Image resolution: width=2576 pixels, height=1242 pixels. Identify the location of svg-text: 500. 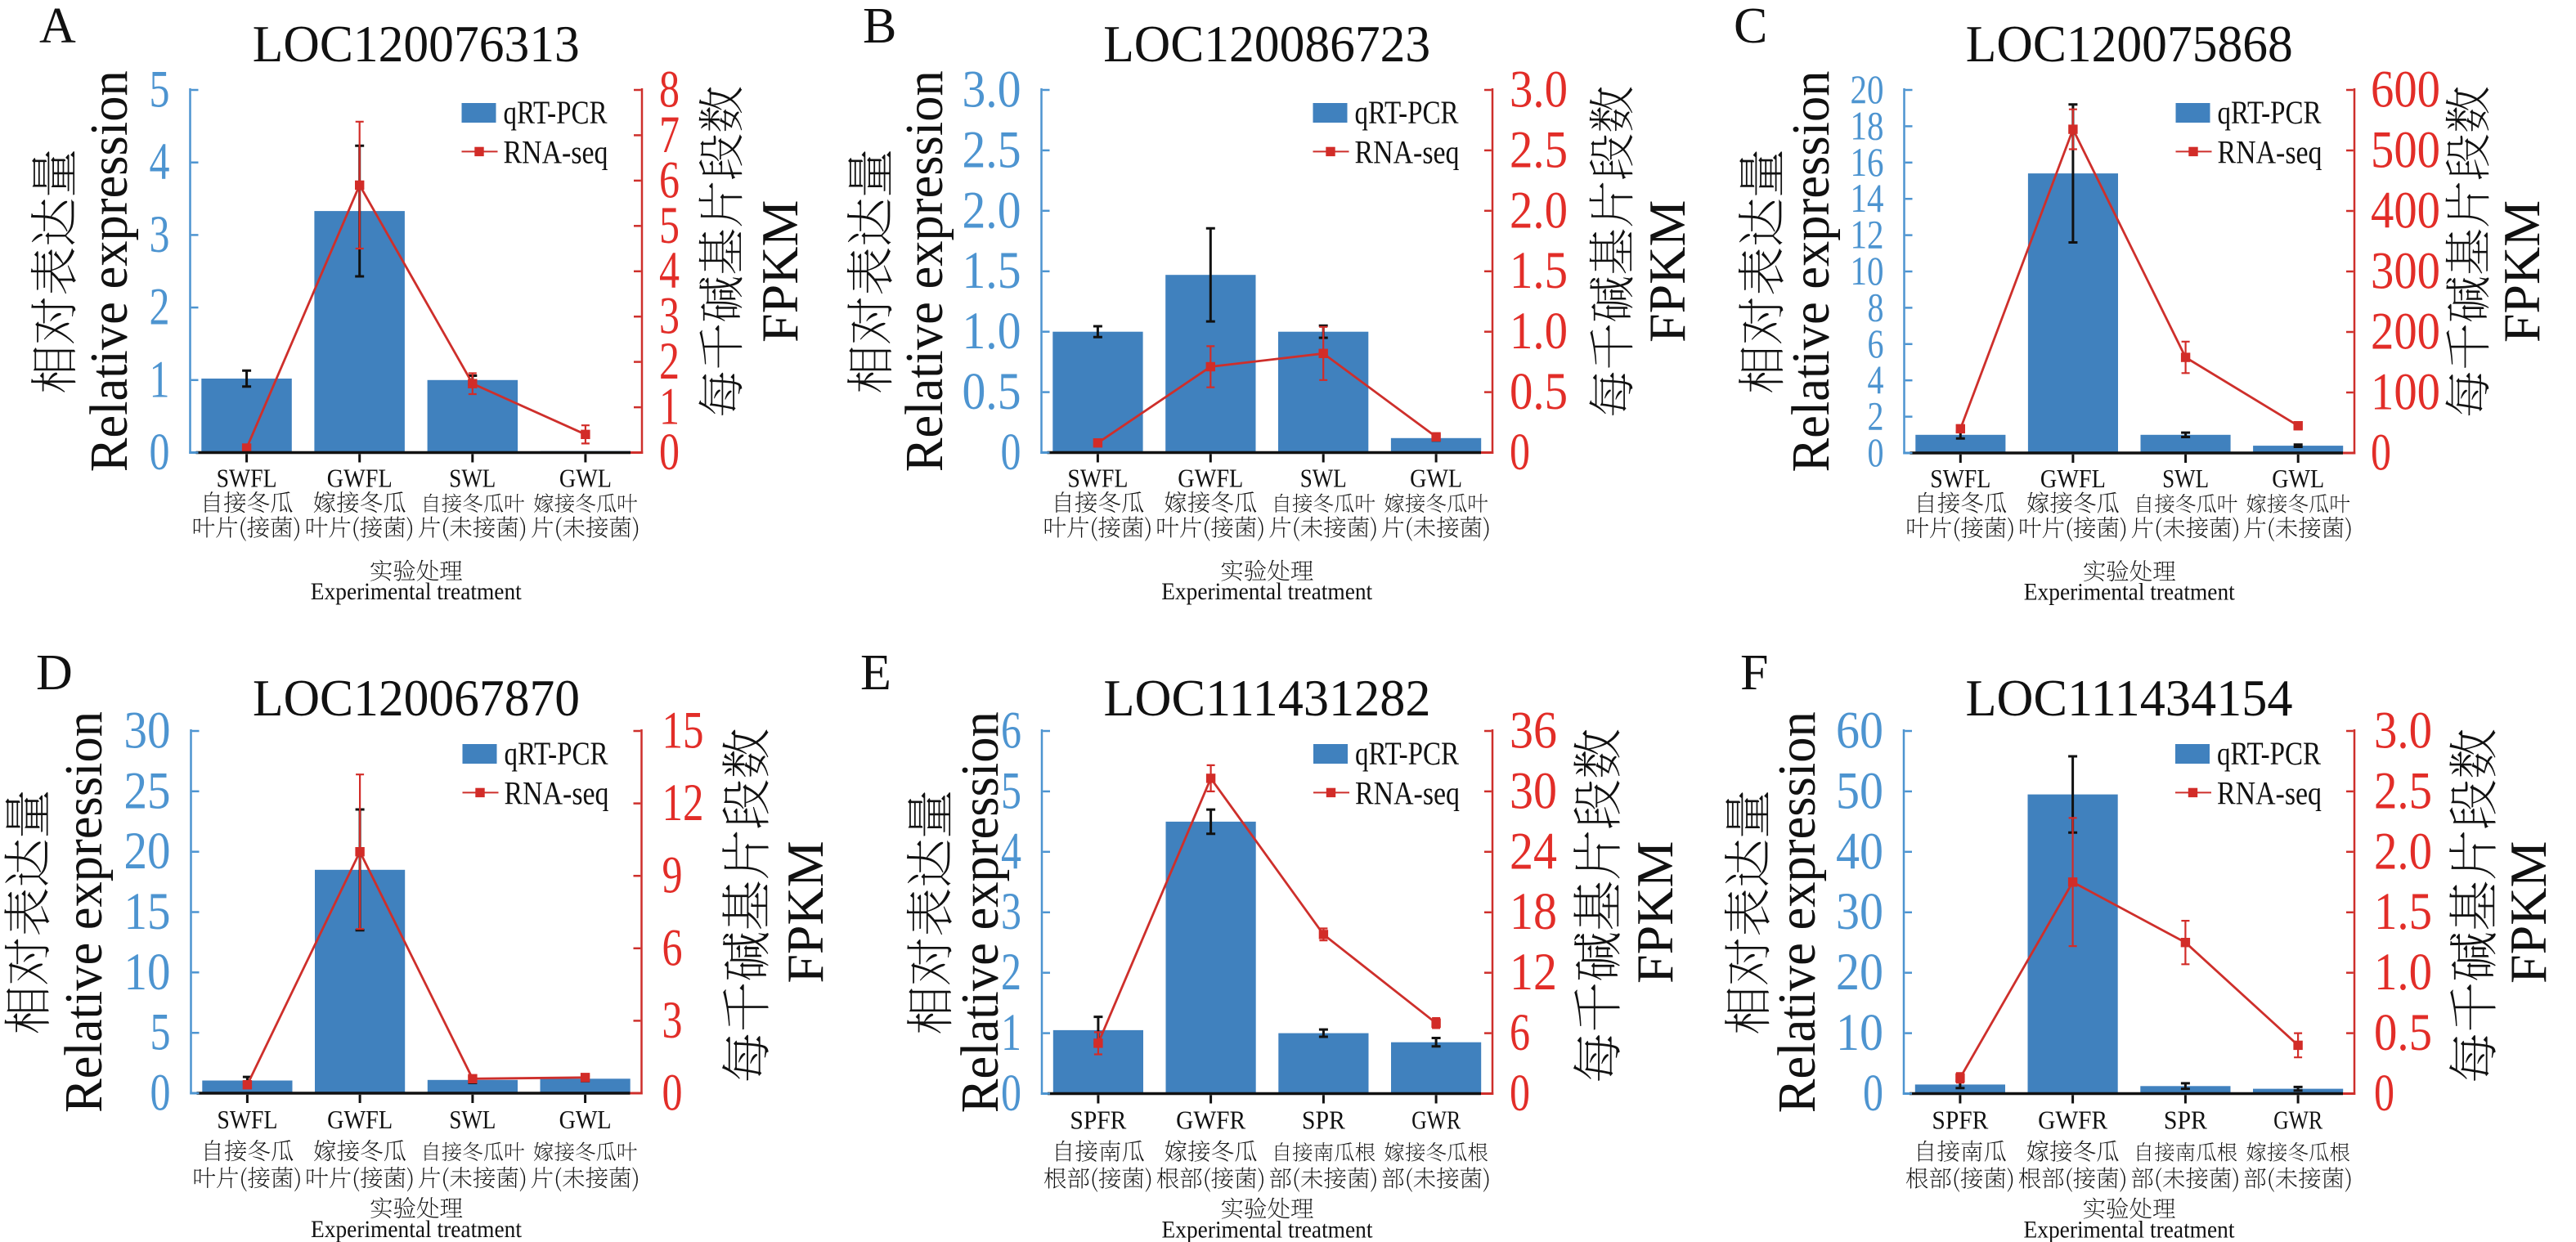
(2405, 151).